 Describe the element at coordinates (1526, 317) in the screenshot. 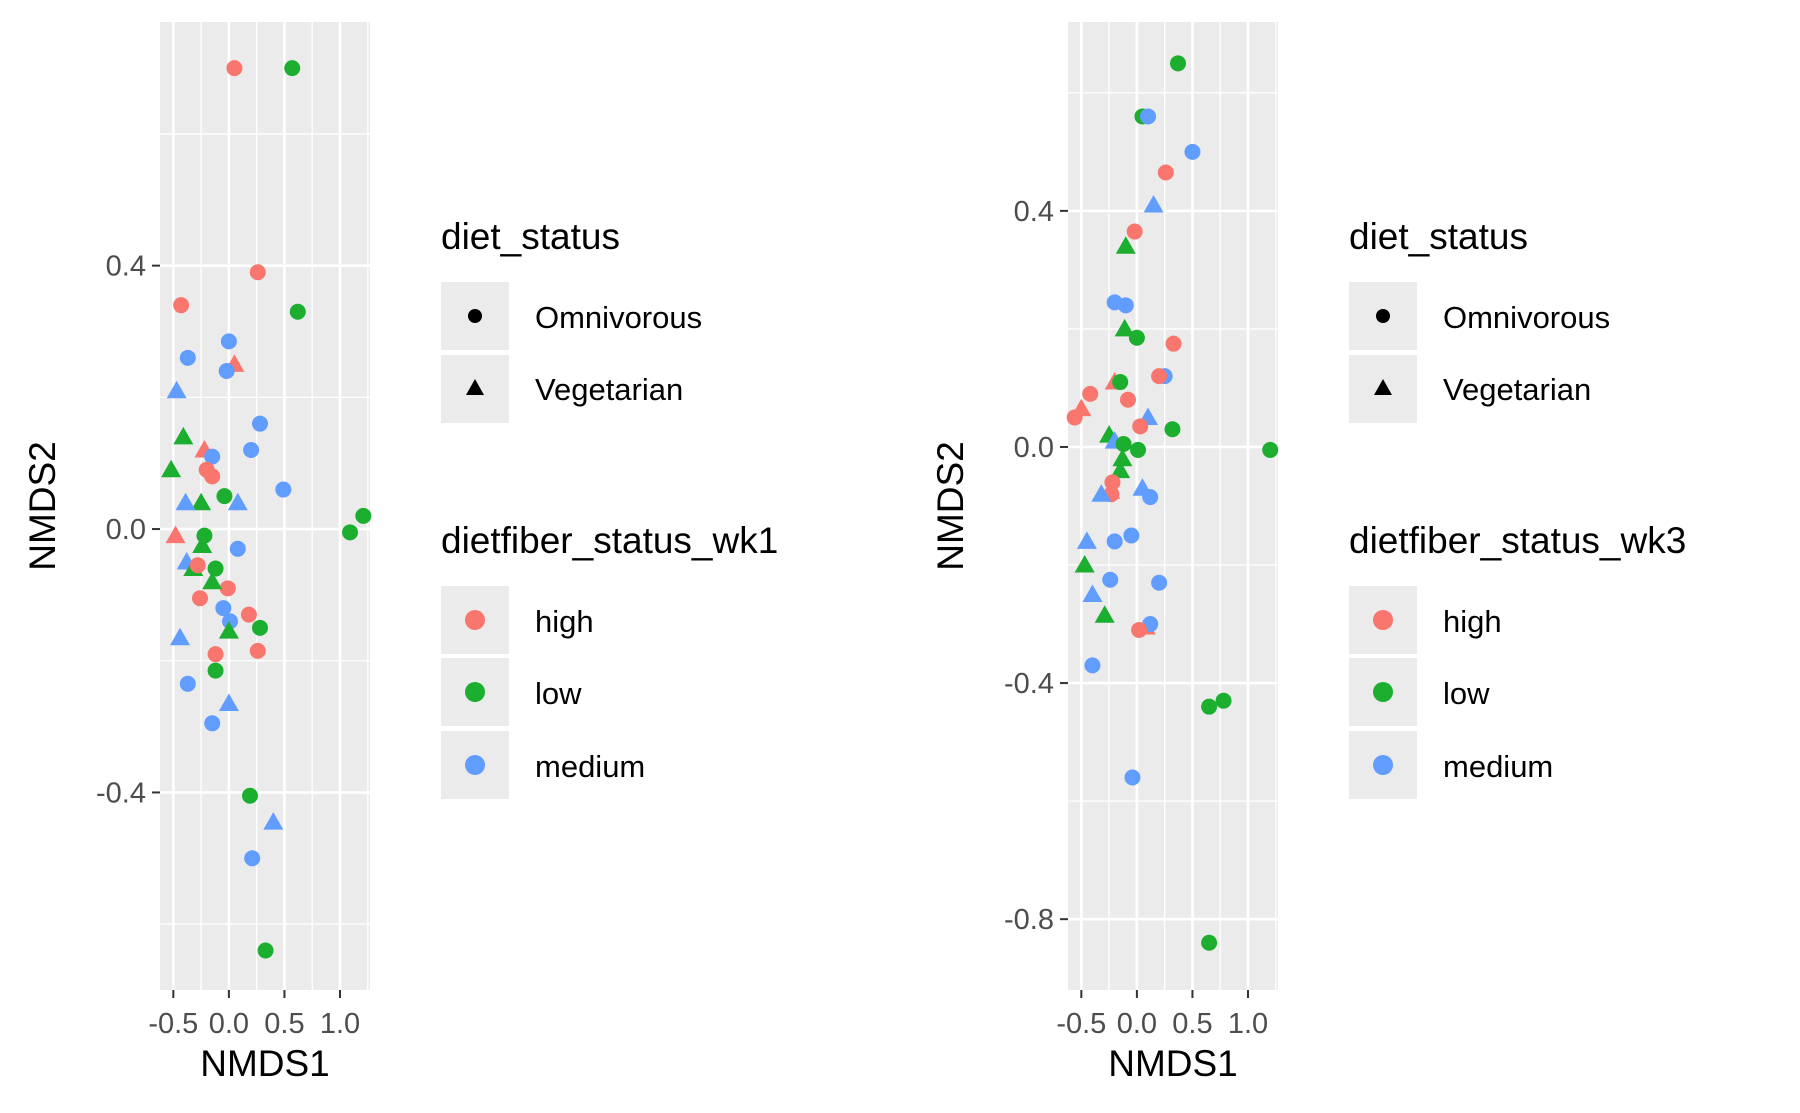

I see `legend-label-omnivorous: Omnivorous` at that location.